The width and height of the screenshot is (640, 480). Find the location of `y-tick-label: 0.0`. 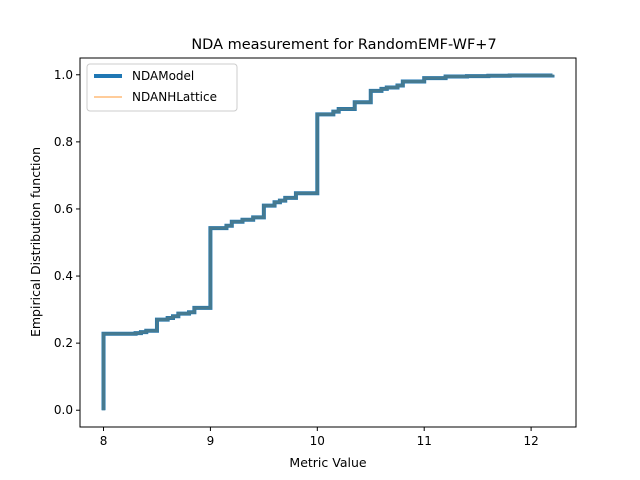

y-tick-label: 0.0 is located at coordinates (63, 410).